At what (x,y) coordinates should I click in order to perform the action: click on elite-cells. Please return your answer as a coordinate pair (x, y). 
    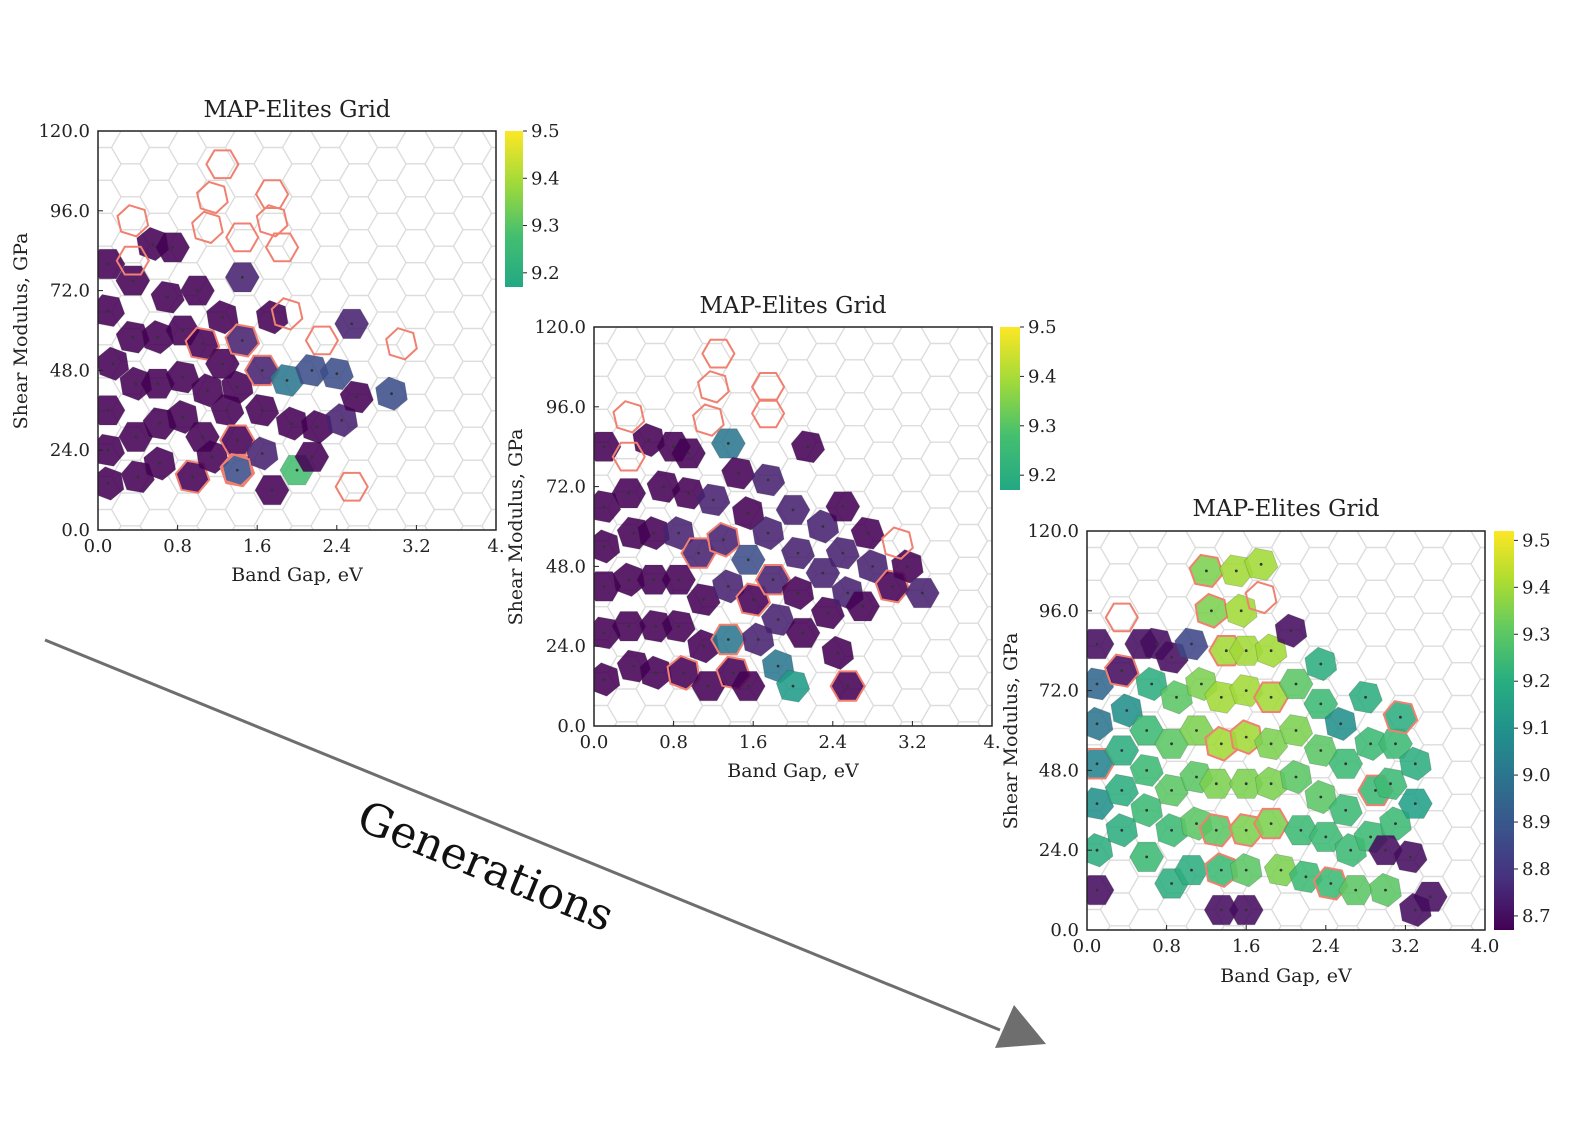
    Looking at the image, I should click on (767, 520).